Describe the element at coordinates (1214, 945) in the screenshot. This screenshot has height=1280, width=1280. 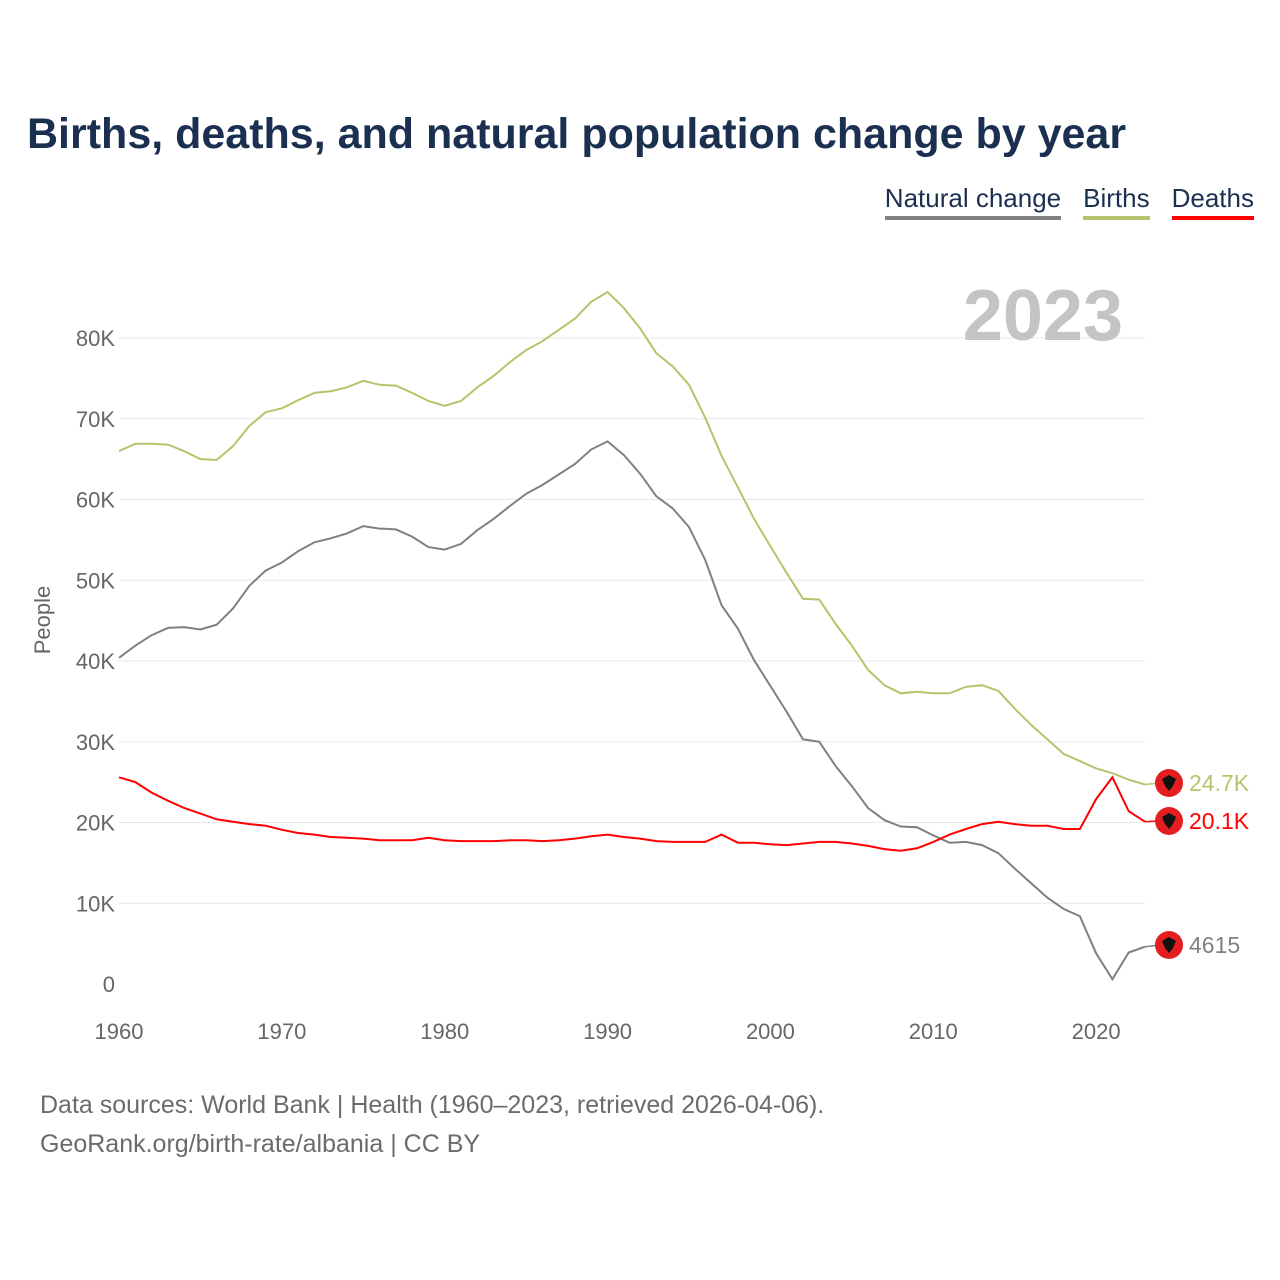
I see `end-value-label: 4615` at that location.